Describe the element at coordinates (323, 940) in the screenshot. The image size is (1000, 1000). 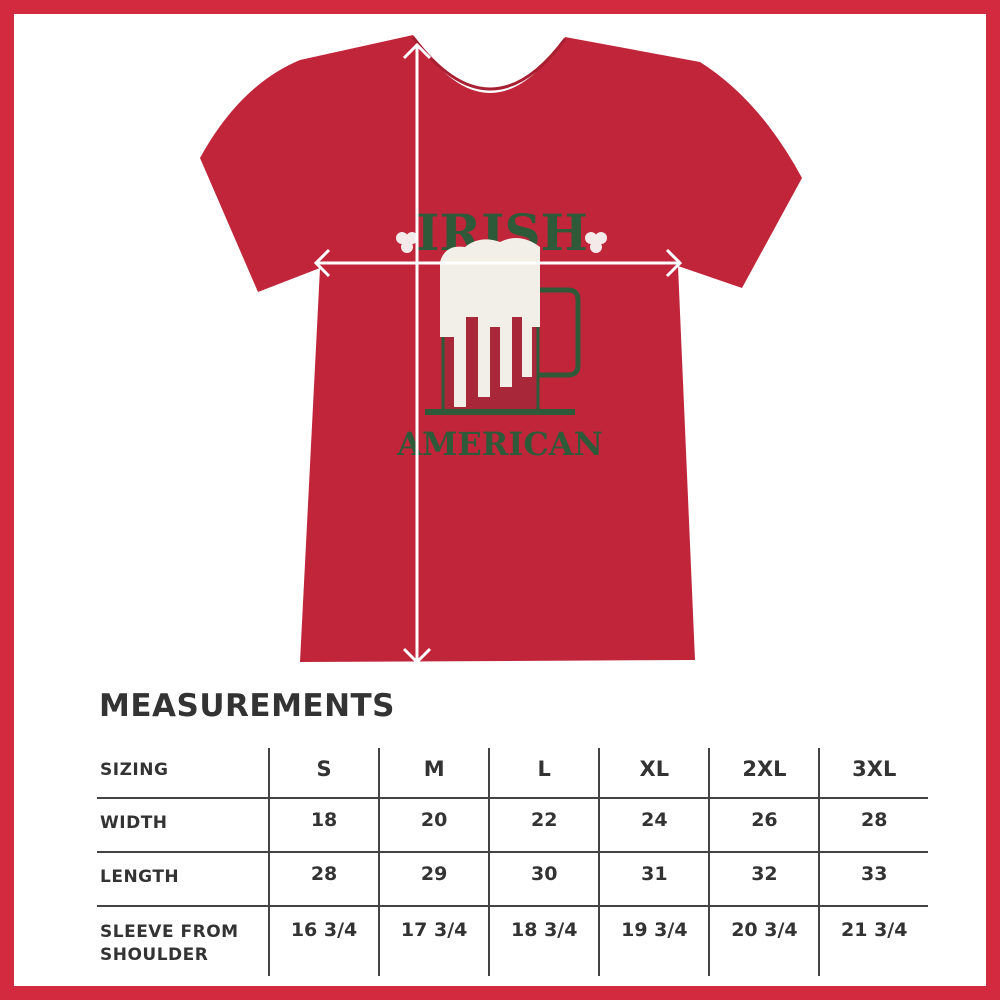
I see `cell: 16 3/4` at that location.